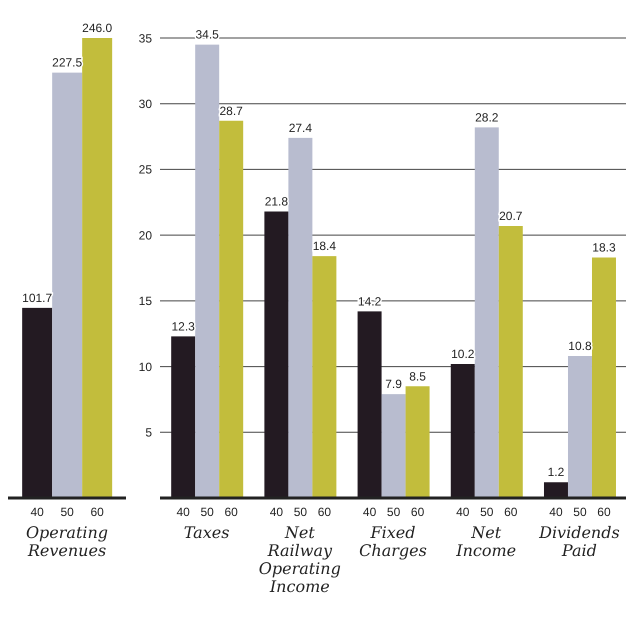 This screenshot has width=638, height=617. What do you see at coordinates (556, 472) in the screenshot?
I see `data-label: 1.2` at bounding box center [556, 472].